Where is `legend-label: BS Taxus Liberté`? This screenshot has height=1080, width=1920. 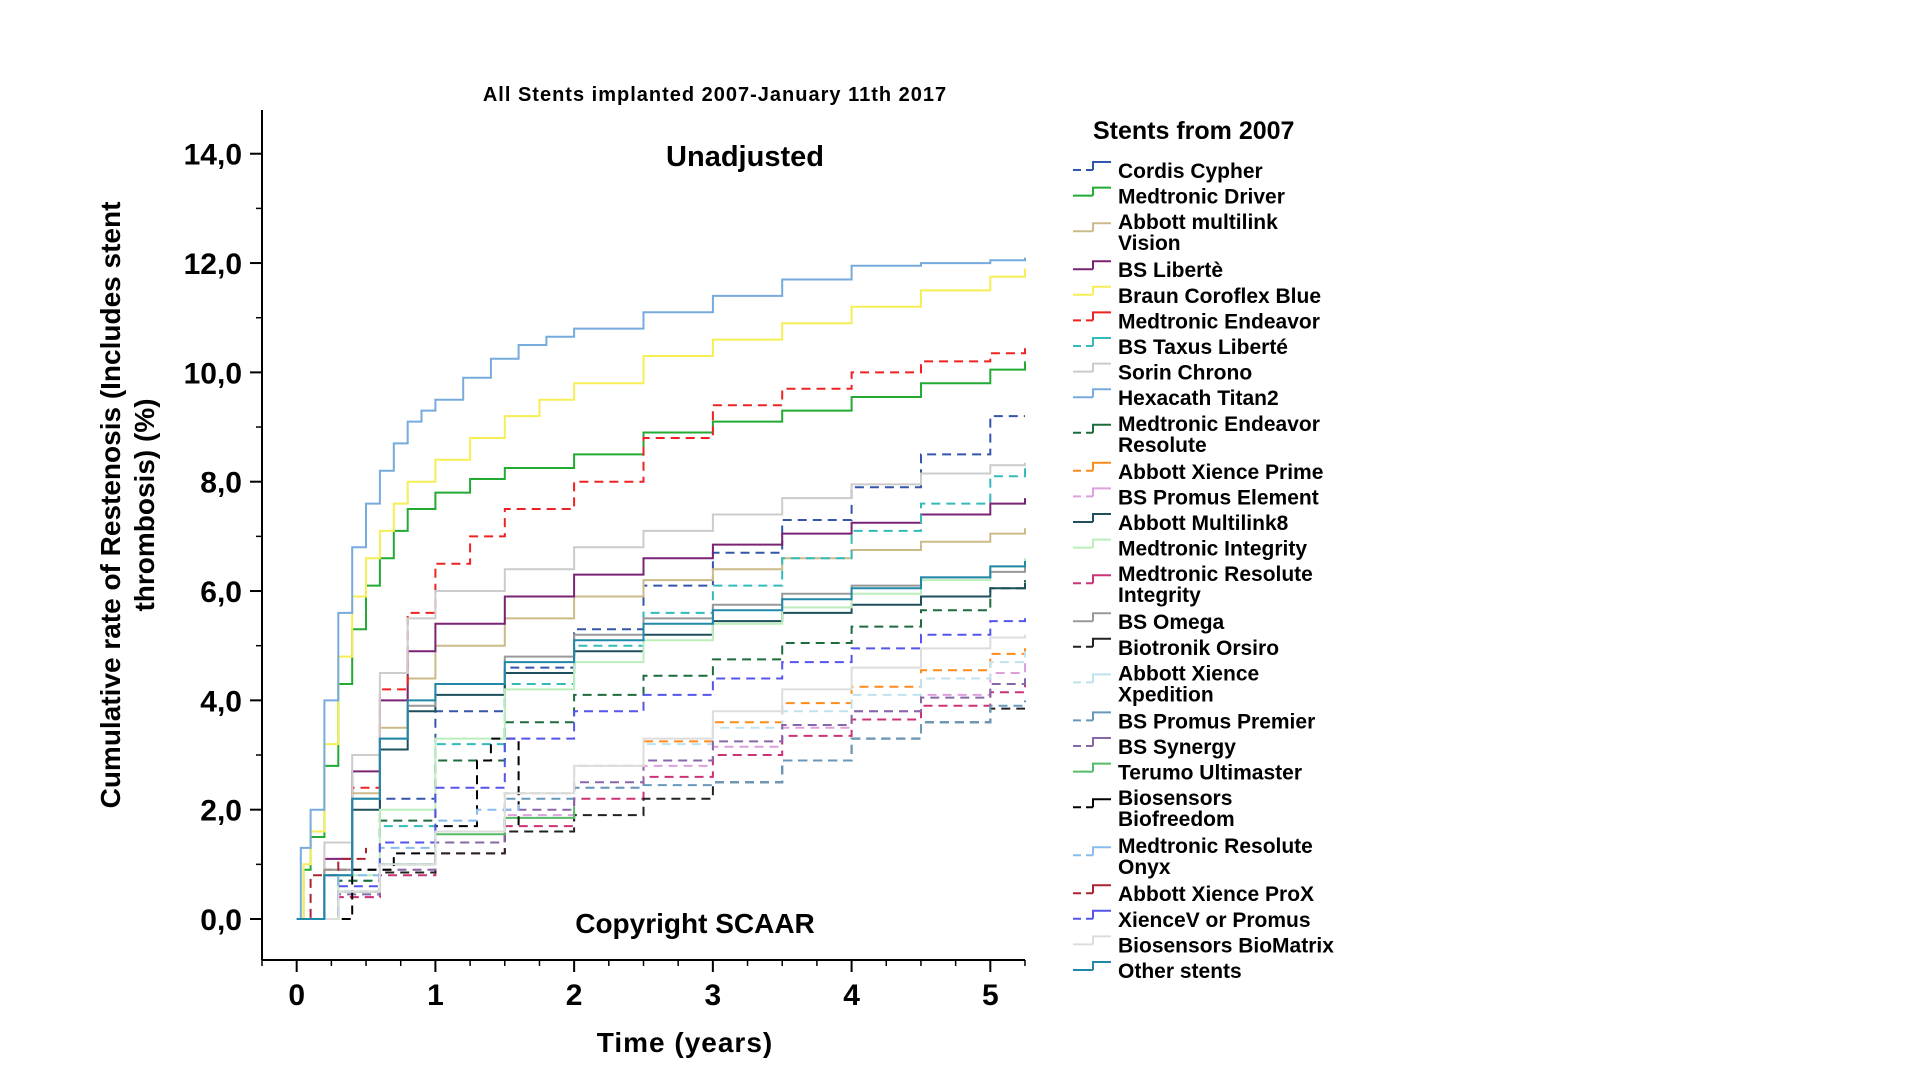 legend-label: BS Taxus Liberté is located at coordinates (1203, 347).